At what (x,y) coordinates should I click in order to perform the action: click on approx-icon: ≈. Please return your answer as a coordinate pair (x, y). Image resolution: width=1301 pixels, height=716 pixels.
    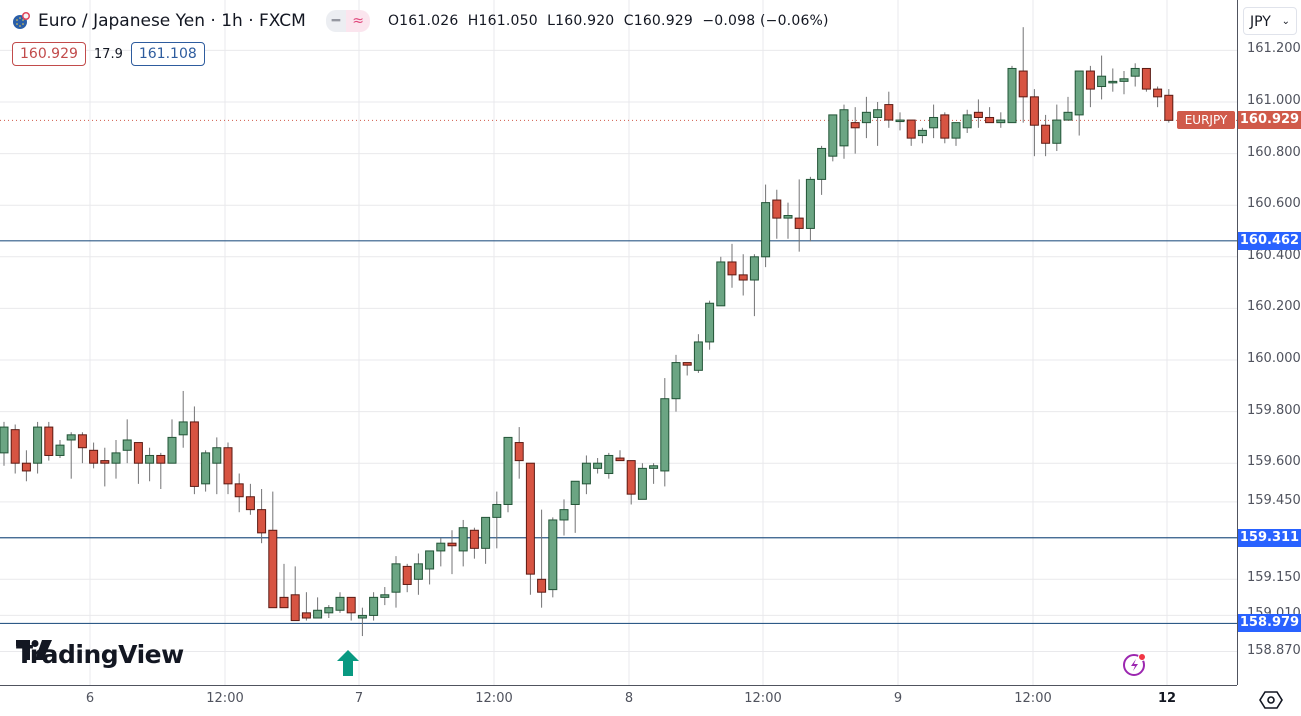
    Looking at the image, I should click on (358, 21).